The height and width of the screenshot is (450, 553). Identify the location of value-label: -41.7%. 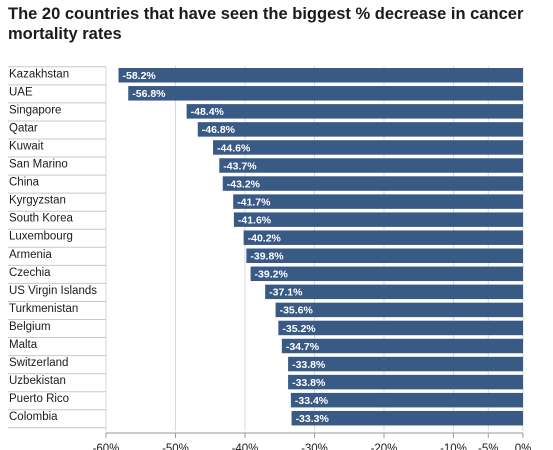
(254, 202).